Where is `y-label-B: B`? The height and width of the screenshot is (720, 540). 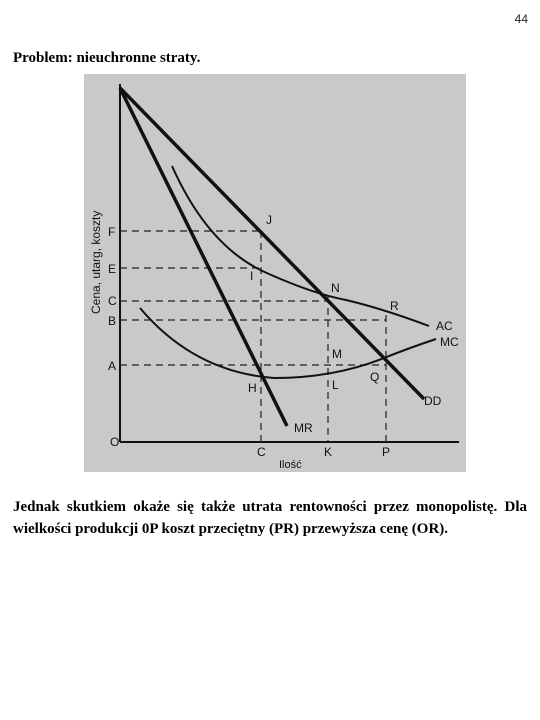
y-label-B: B is located at coordinates (112, 321).